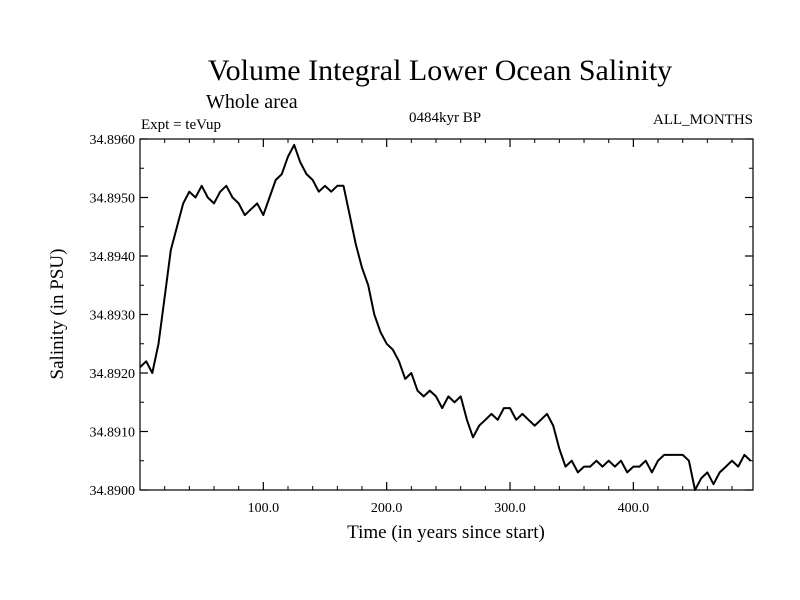 Image resolution: width=800 pixels, height=600 pixels. I want to click on x-tick-label: 200.0, so click(387, 508).